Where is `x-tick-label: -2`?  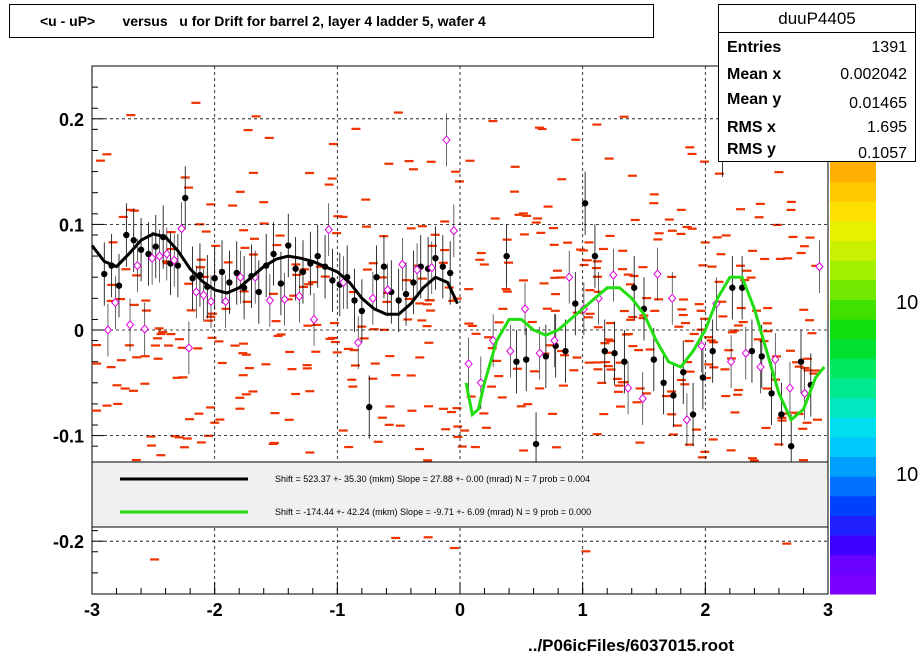
x-tick-label: -2 is located at coordinates (215, 610).